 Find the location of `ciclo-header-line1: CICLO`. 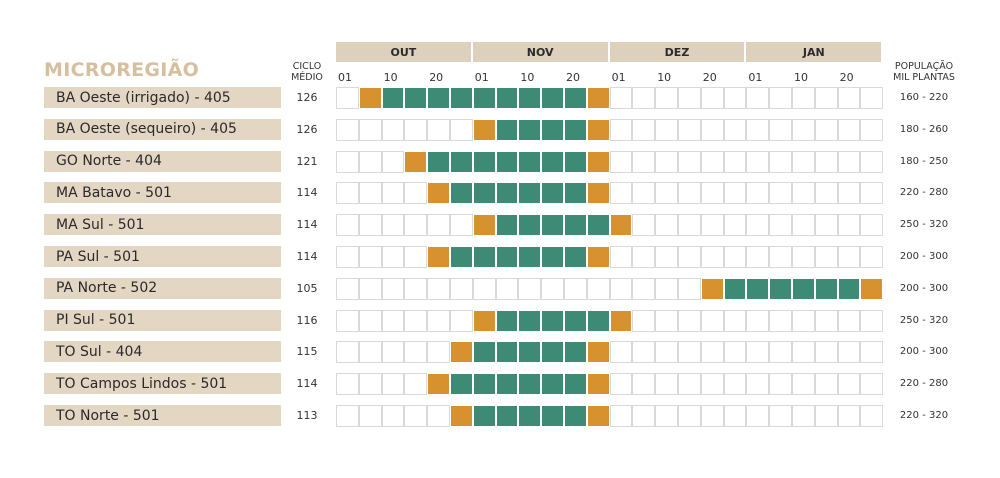

ciclo-header-line1: CICLO is located at coordinates (307, 66).